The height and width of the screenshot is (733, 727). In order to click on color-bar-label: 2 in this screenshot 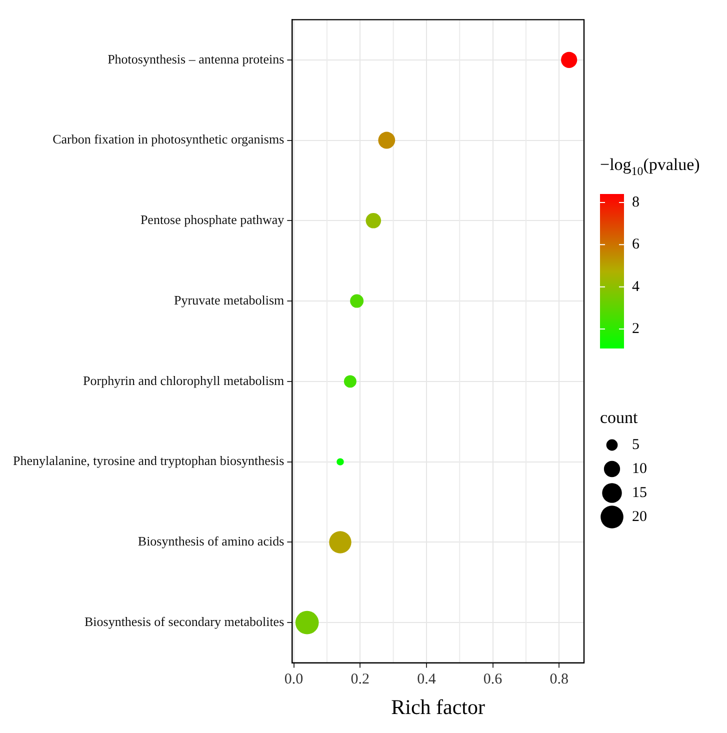, I will do `click(636, 328)`.